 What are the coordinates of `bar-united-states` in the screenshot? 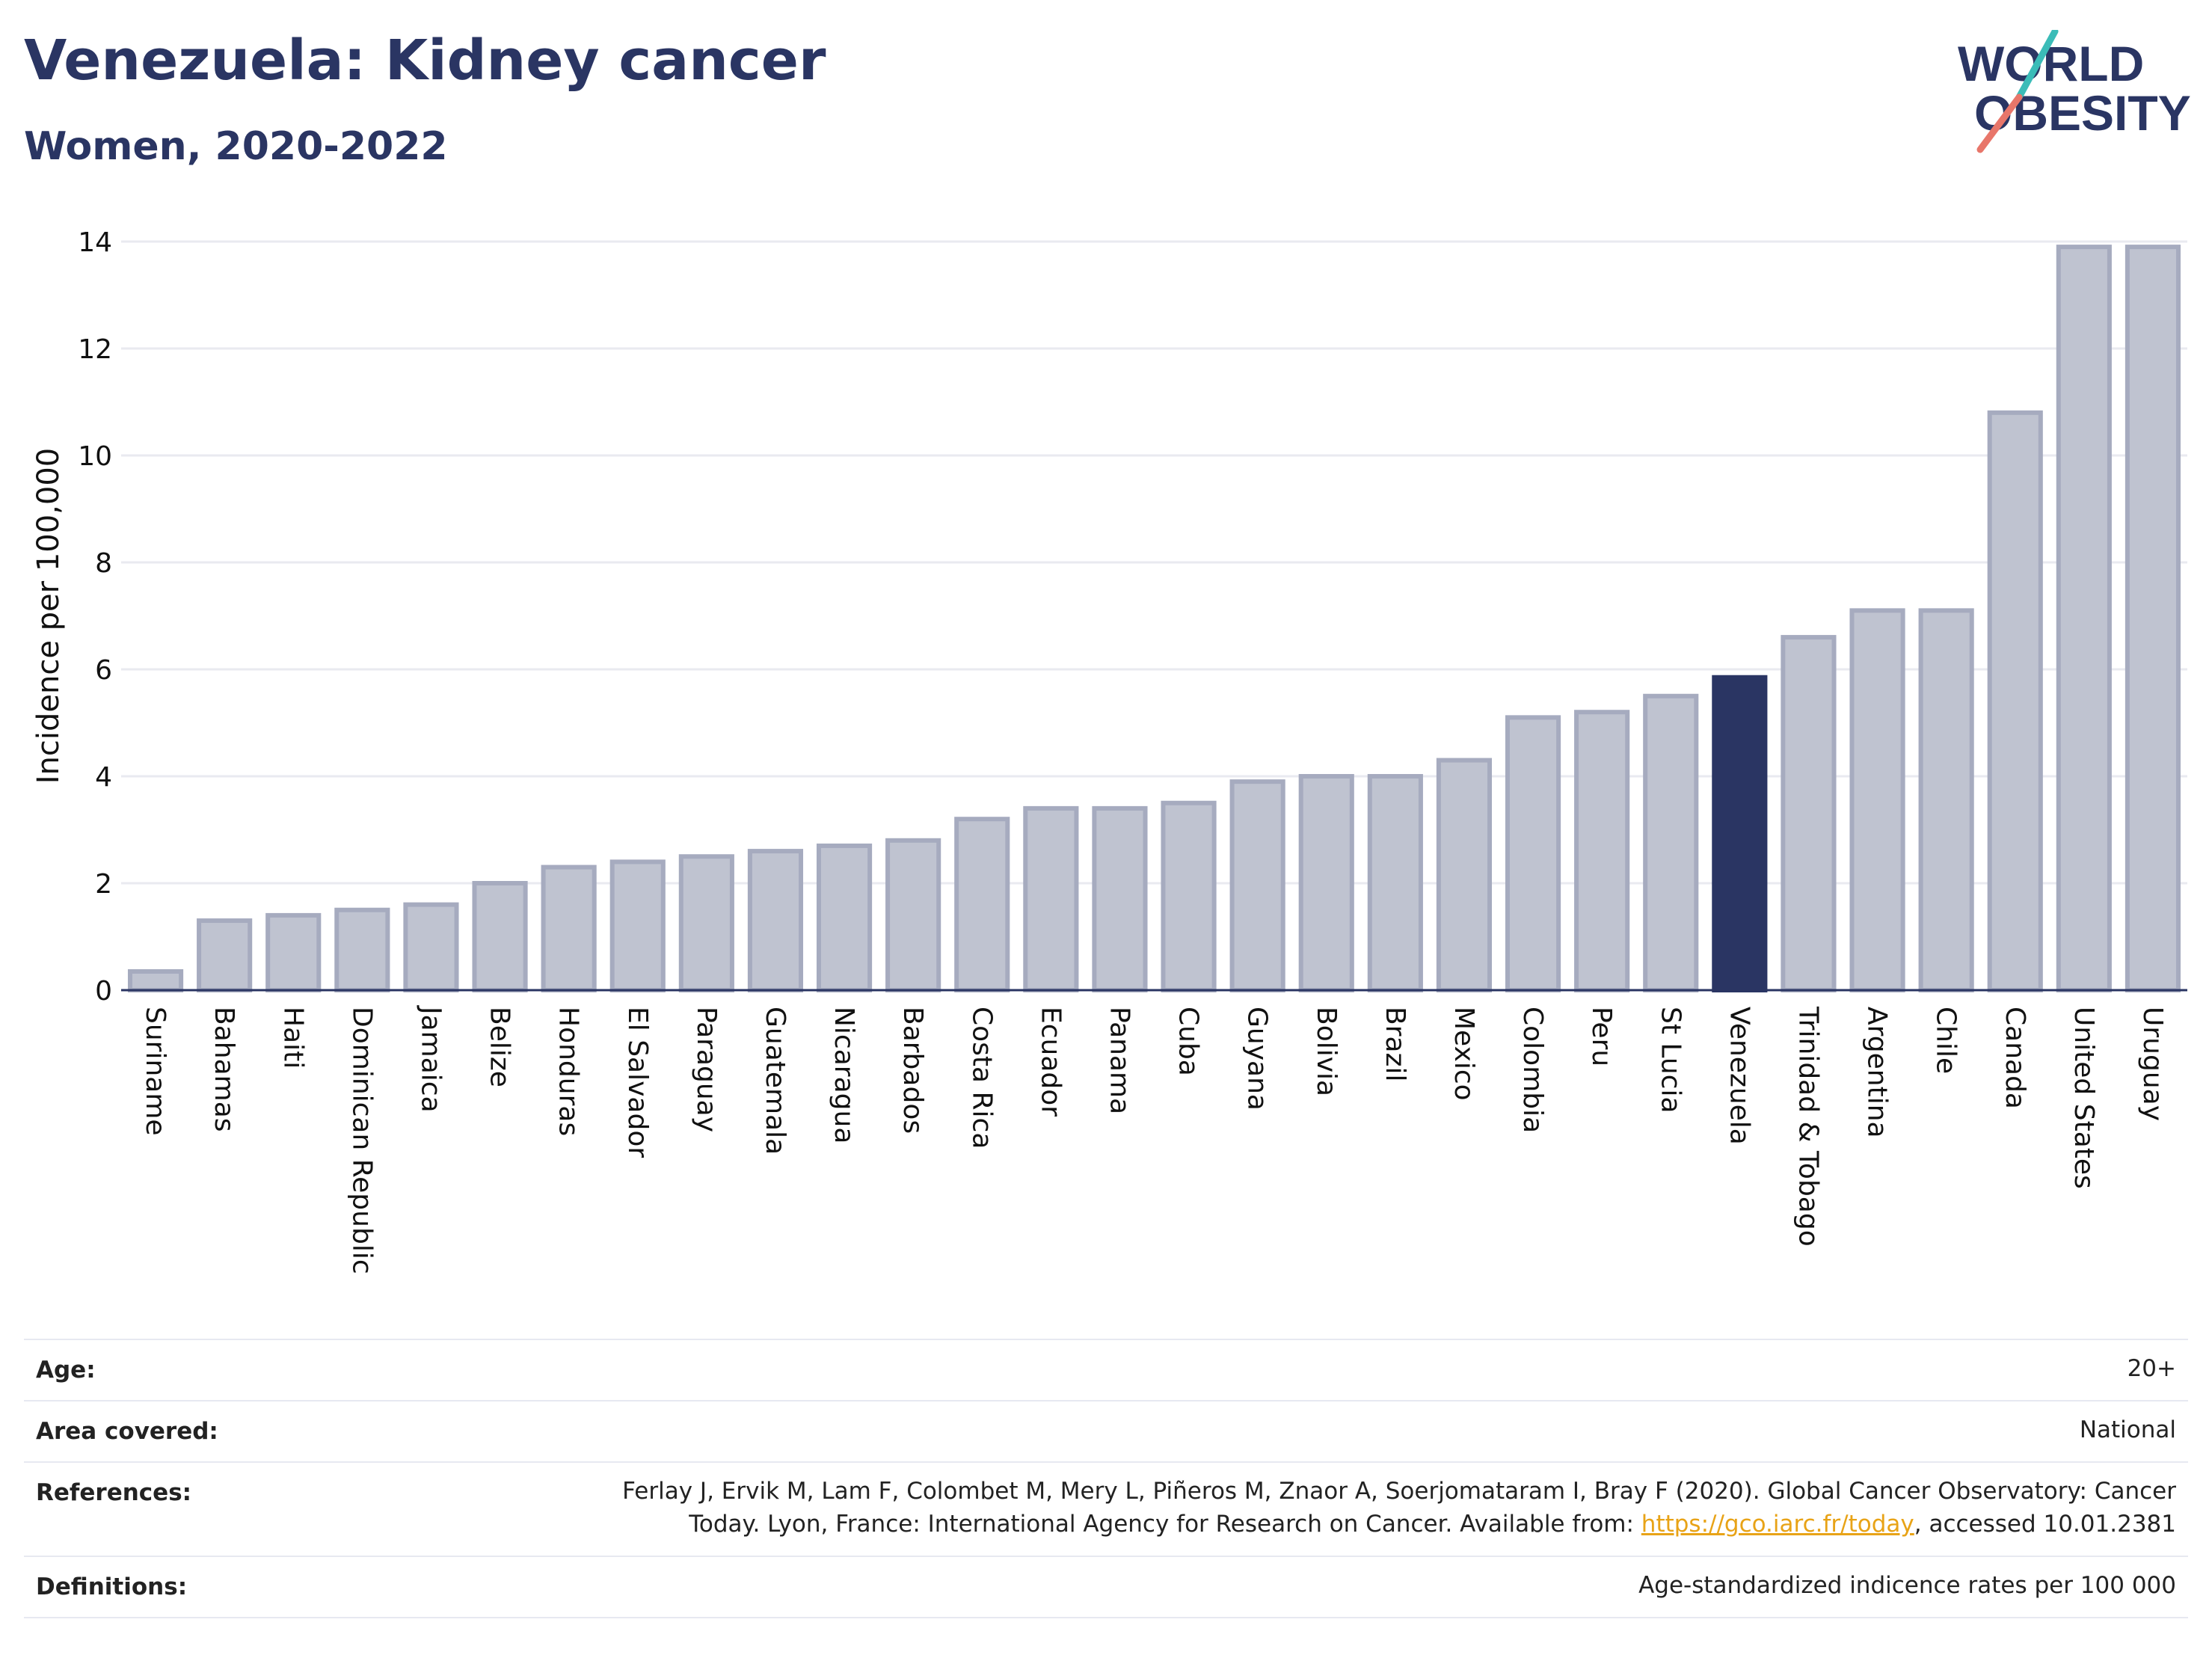 It's located at (2084, 618).